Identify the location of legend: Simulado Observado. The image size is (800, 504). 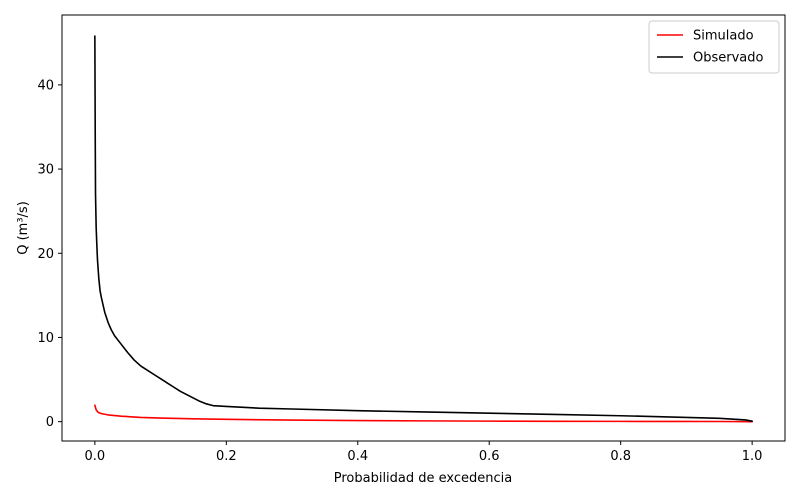
(714, 47).